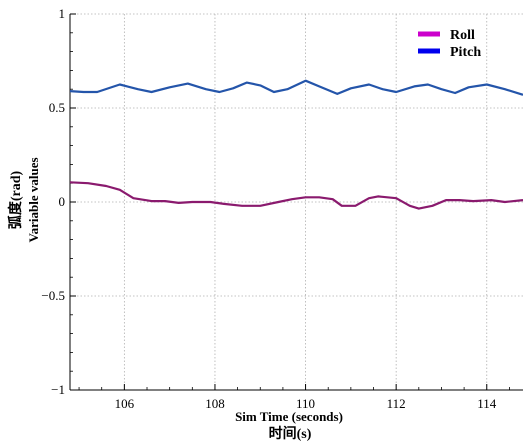 The height and width of the screenshot is (448, 523). Describe the element at coordinates (305, 403) in the screenshot. I see `x-tick-label: 110` at that location.